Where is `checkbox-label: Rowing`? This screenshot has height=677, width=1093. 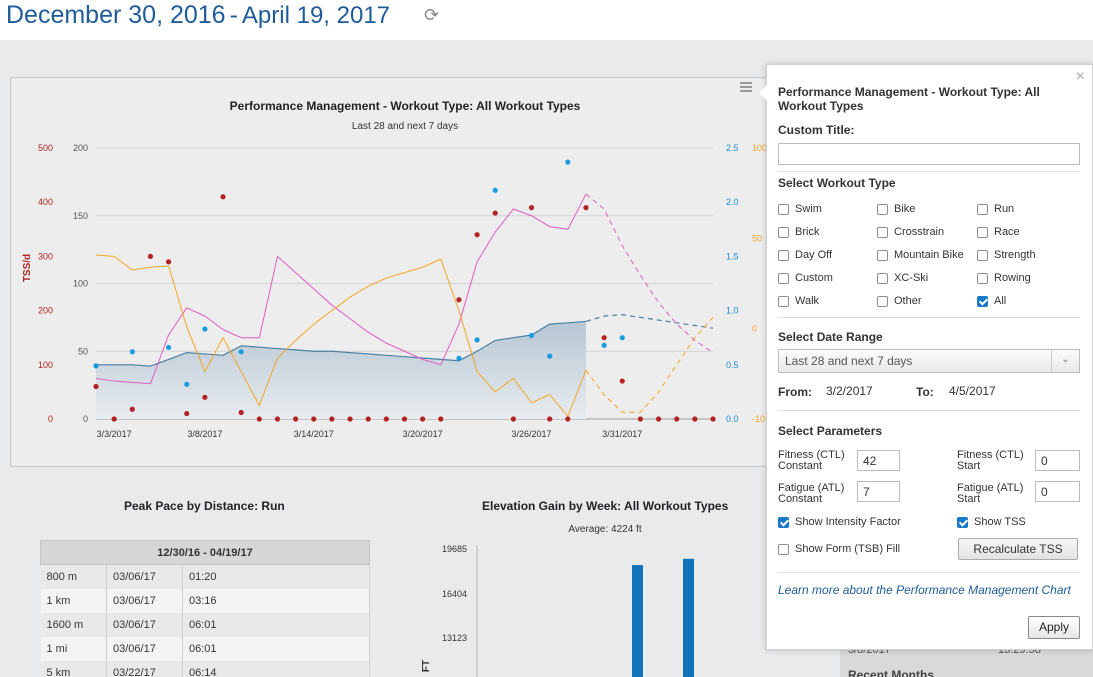 checkbox-label: Rowing is located at coordinates (1012, 278).